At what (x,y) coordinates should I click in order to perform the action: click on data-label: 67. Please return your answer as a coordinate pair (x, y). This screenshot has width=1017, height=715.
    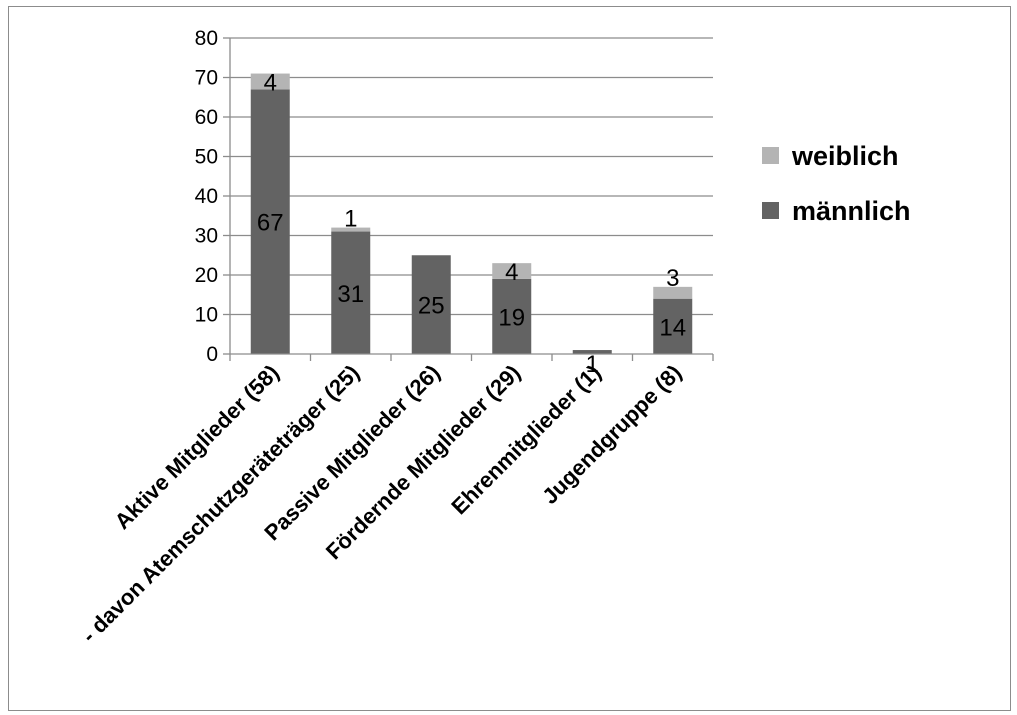
    Looking at the image, I should click on (270, 223).